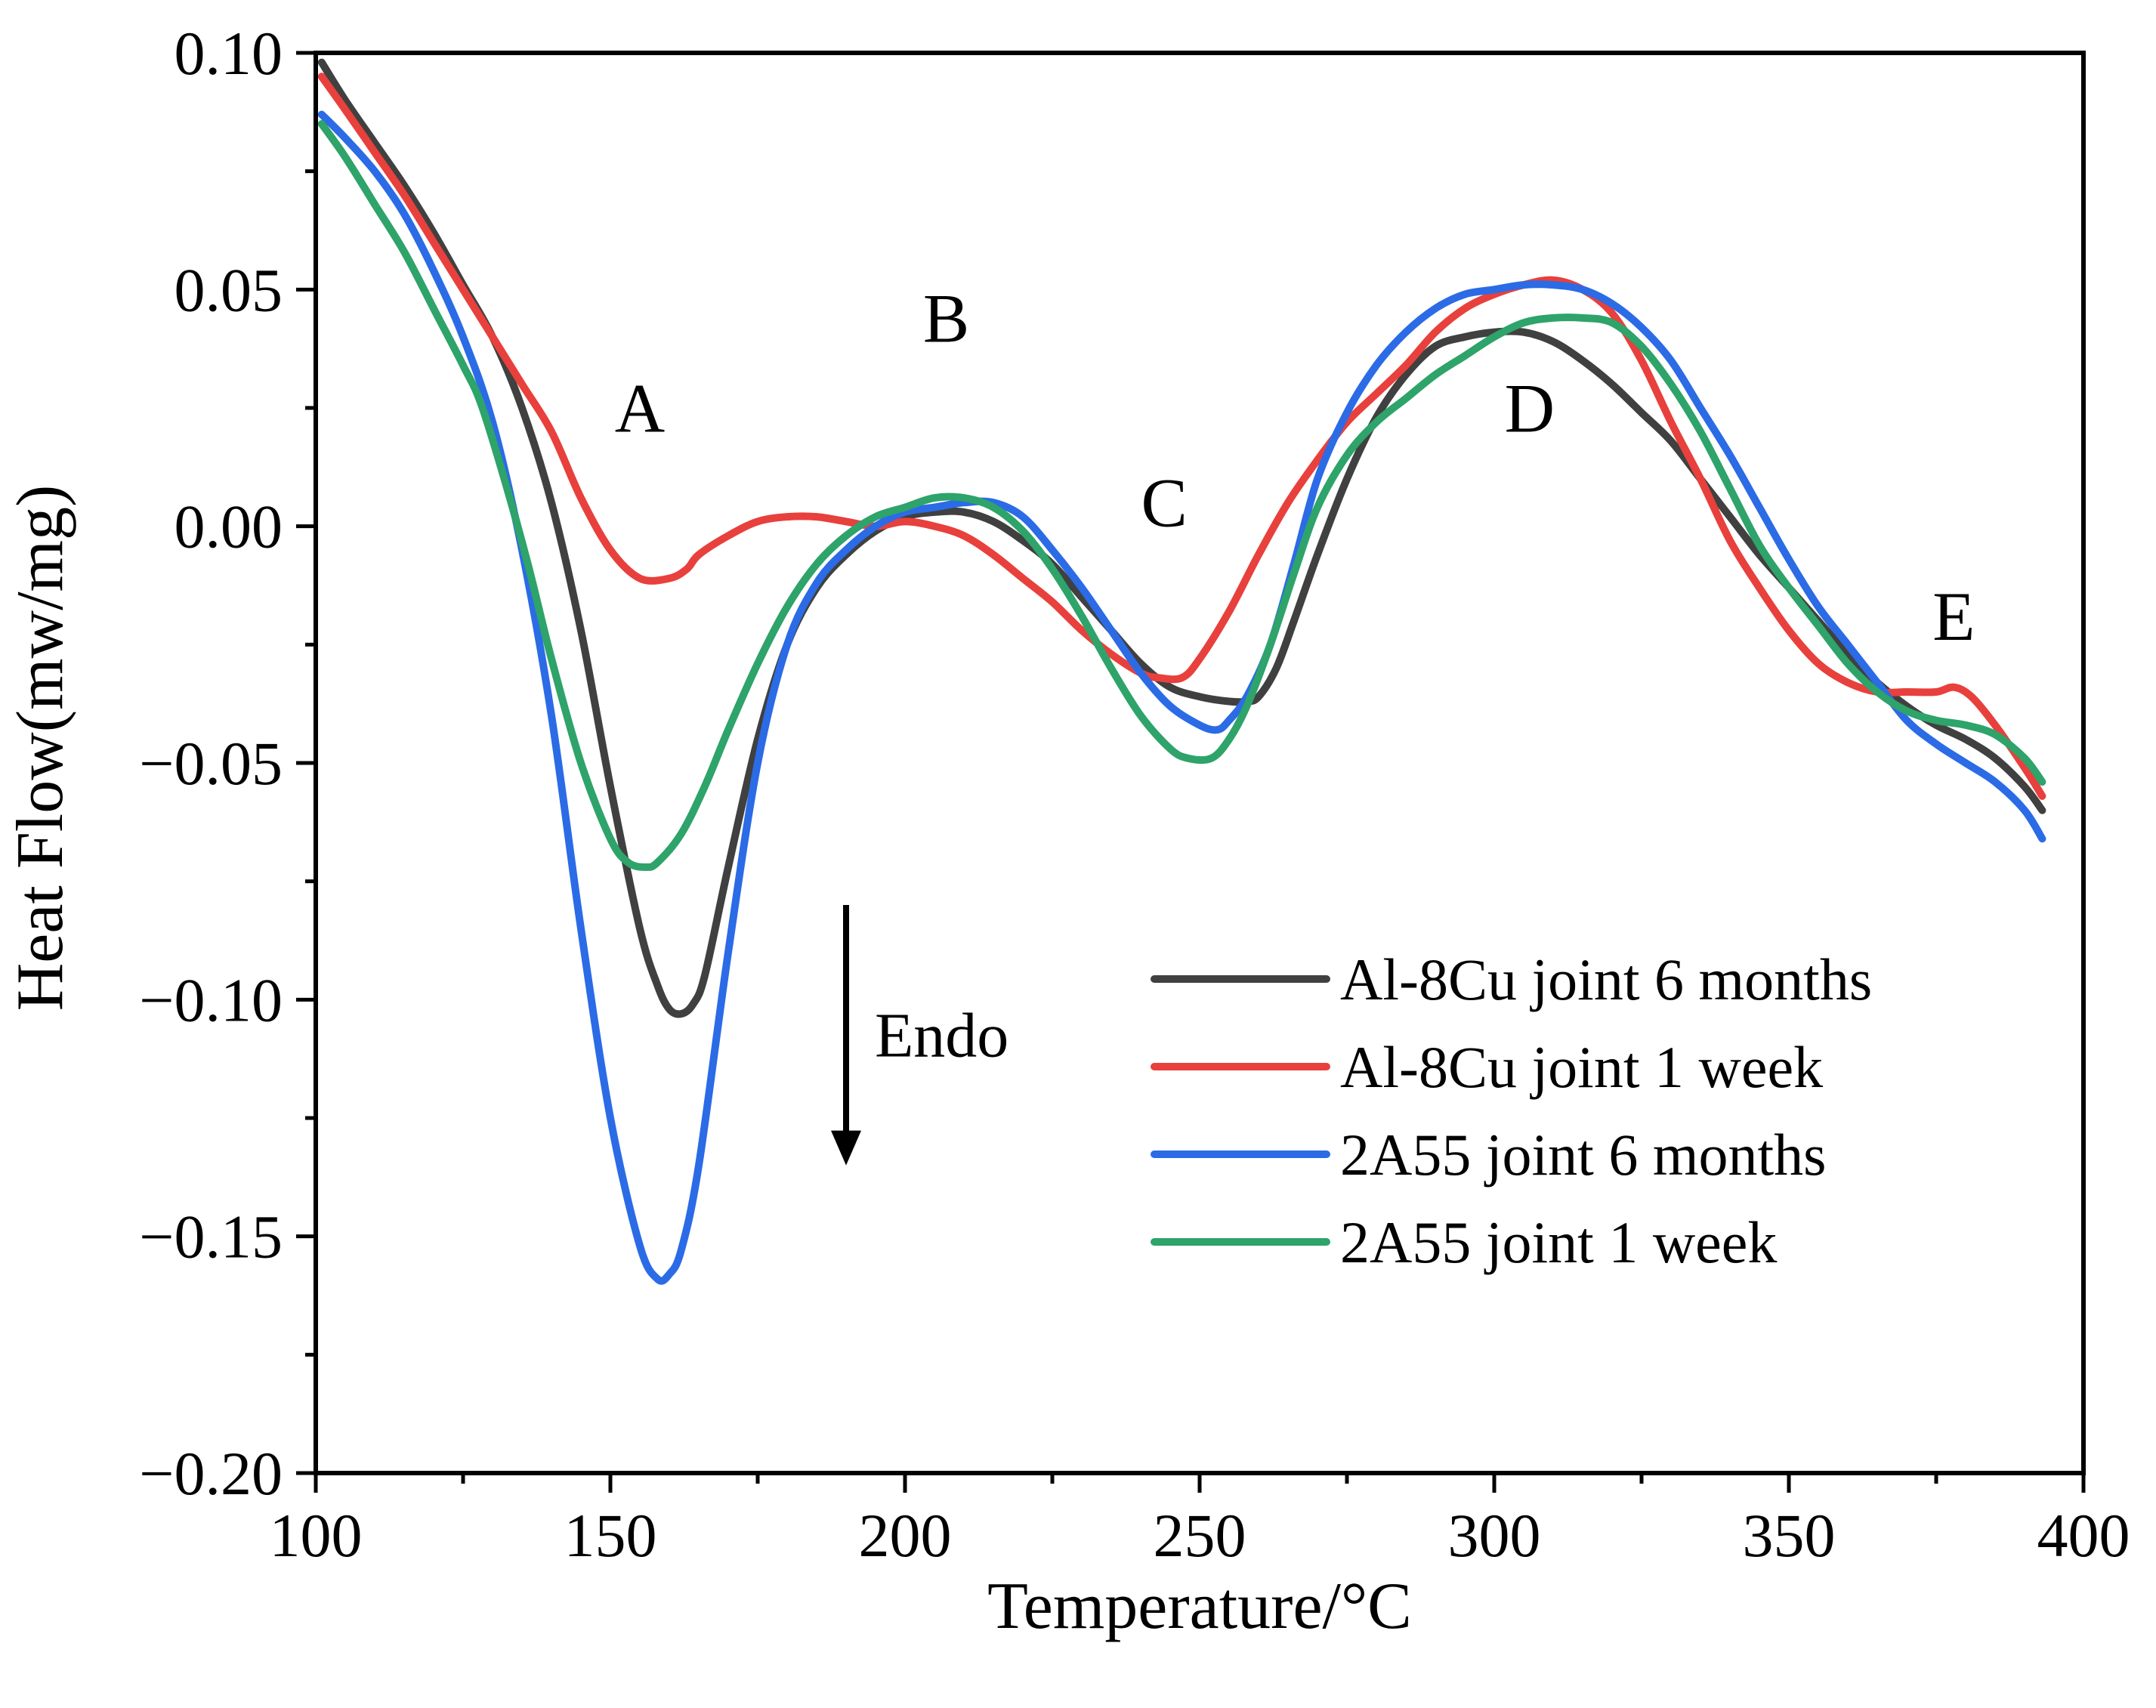 Image resolution: width=2156 pixels, height=1708 pixels. What do you see at coordinates (1530, 407) in the screenshot?
I see `peak-label-d: D` at bounding box center [1530, 407].